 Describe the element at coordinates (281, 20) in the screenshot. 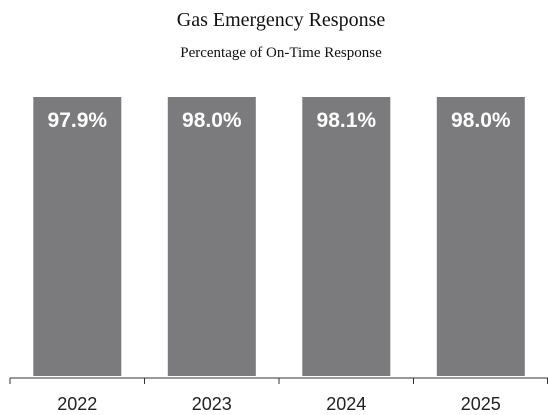

I see `chart-title: Gas Emergency Response` at that location.